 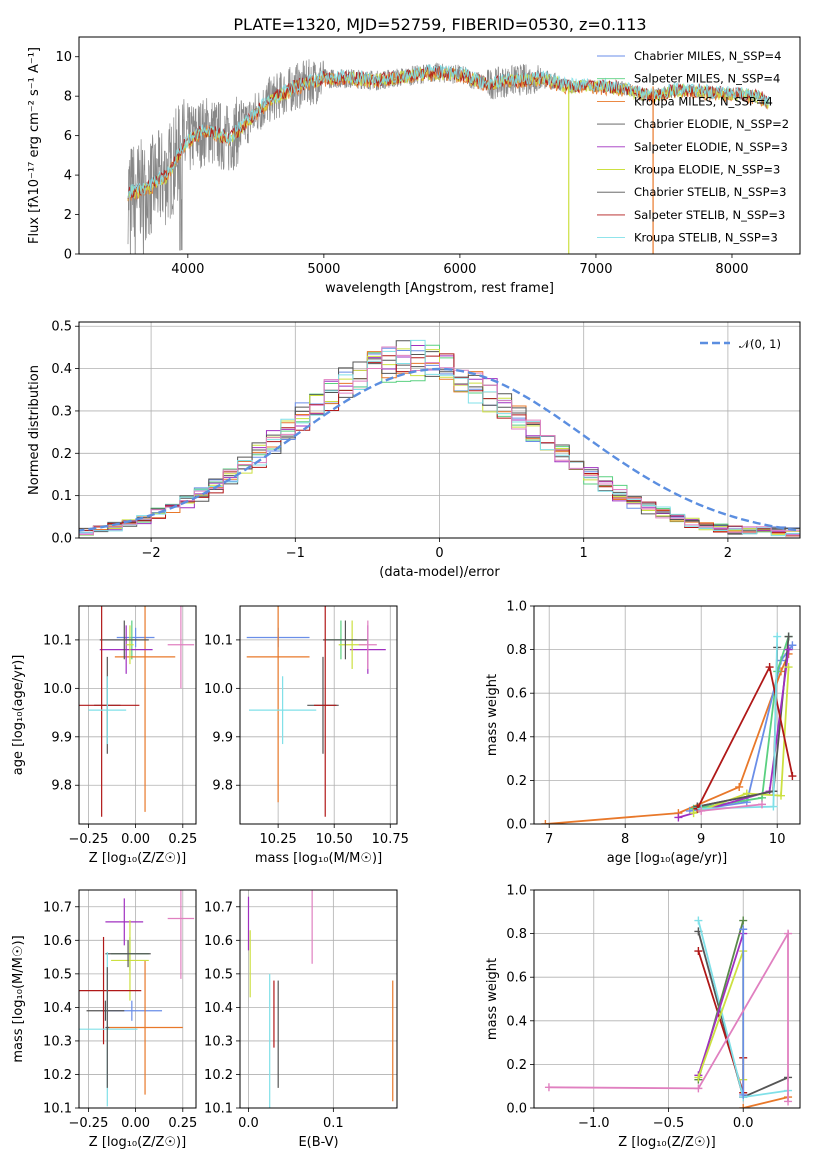 What do you see at coordinates (151, 553) in the screenshot?
I see `x-tick-label: −2` at bounding box center [151, 553].